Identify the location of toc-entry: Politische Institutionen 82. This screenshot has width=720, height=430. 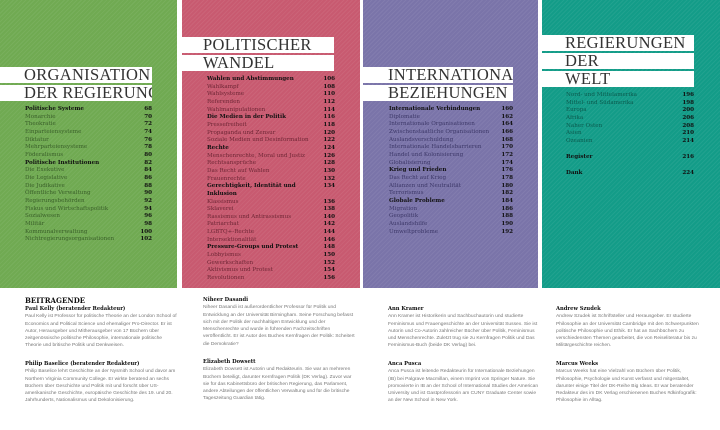
(88, 164).